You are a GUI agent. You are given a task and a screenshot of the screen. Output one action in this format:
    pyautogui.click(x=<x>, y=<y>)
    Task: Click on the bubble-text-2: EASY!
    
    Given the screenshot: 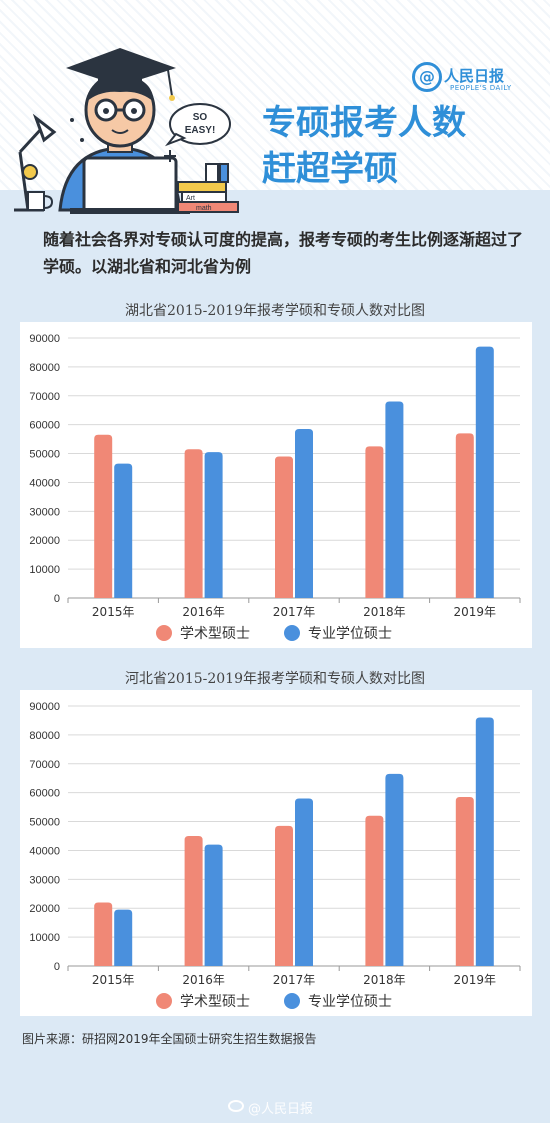 What is the action you would take?
    pyautogui.click(x=200, y=130)
    